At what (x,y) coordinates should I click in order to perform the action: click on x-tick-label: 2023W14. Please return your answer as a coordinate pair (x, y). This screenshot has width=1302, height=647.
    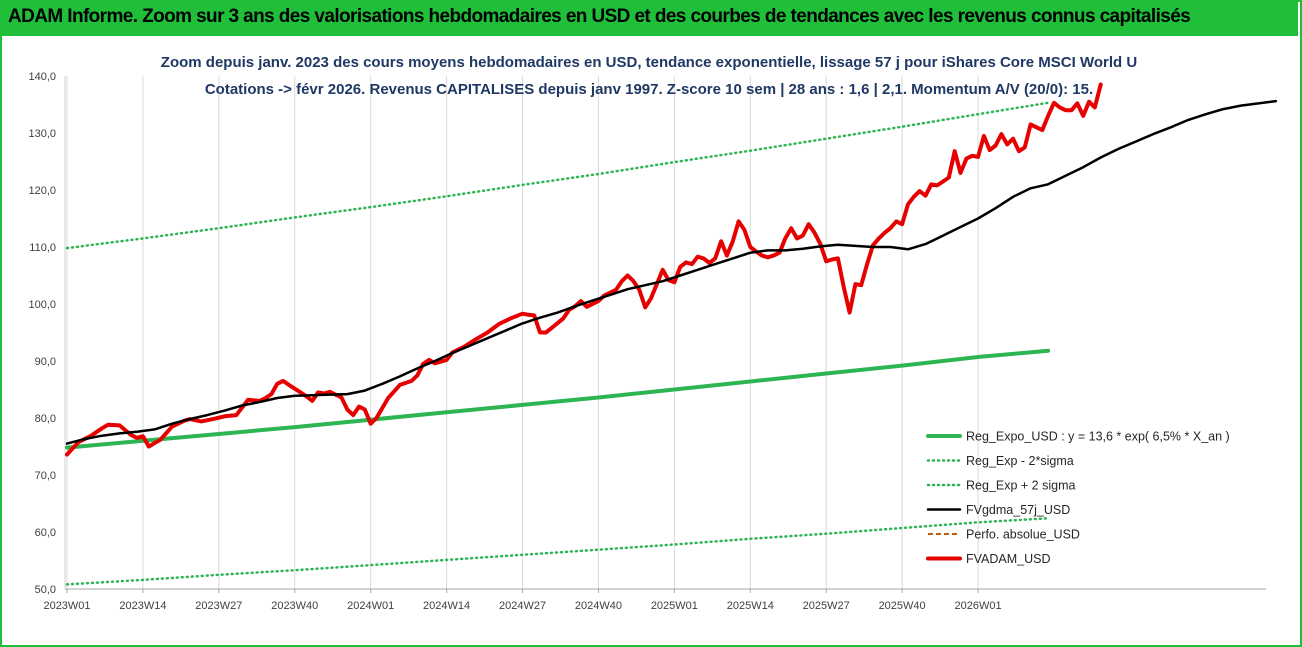
    Looking at the image, I should click on (142, 606).